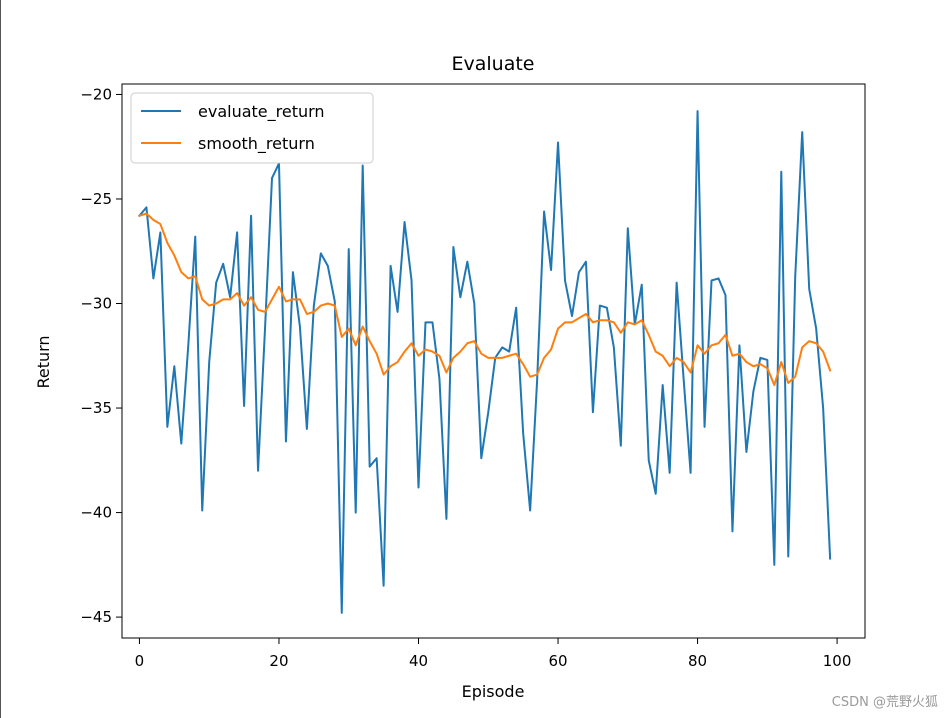 The width and height of the screenshot is (944, 718). Describe the element at coordinates (256, 144) in the screenshot. I see `legend-label-smooth-return: smooth_return` at that location.